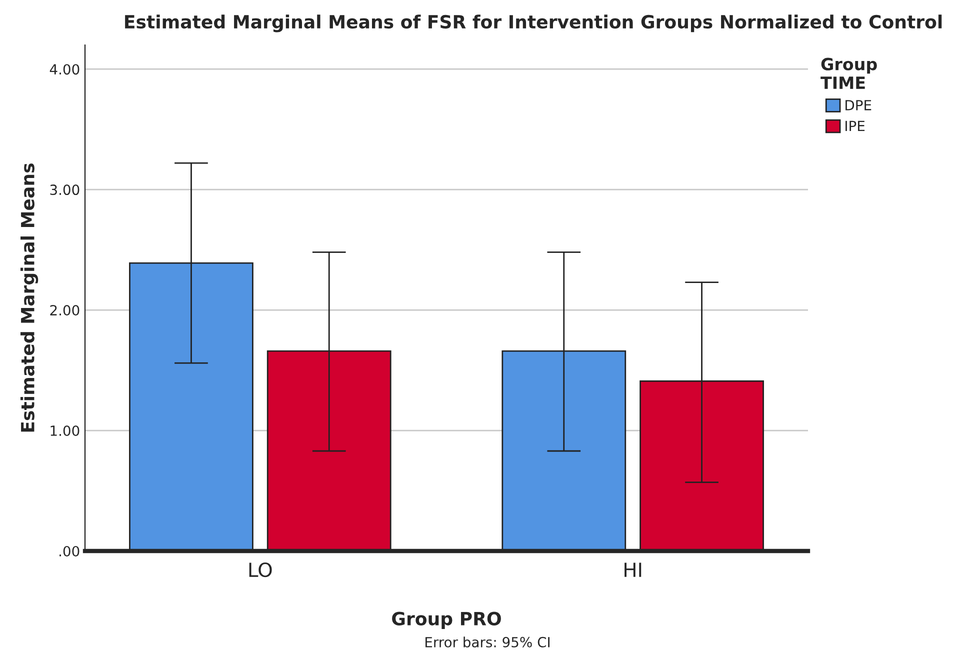 The width and height of the screenshot is (975, 658). I want to click on x-axis-title: Group PRO, so click(446, 620).